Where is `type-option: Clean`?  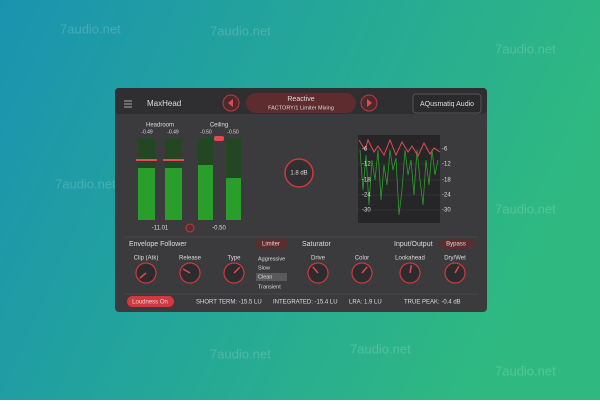 type-option: Clean is located at coordinates (265, 277).